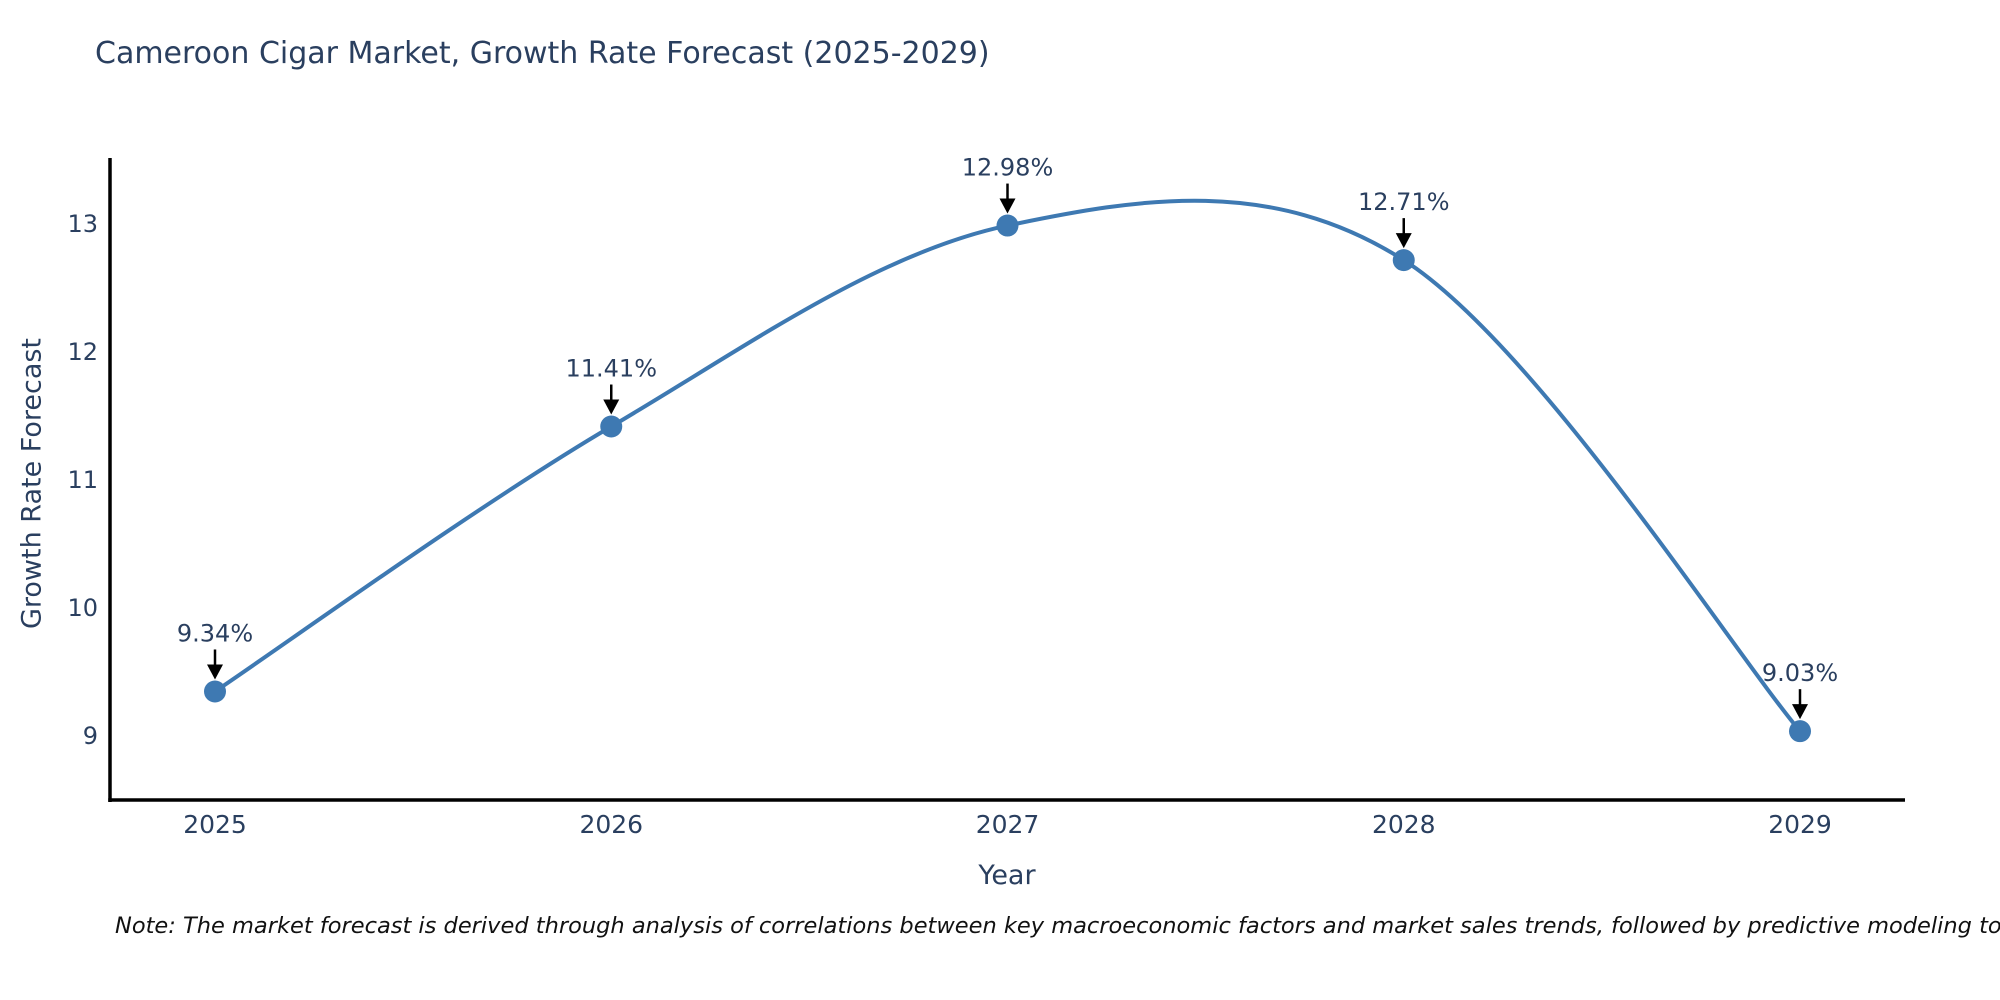 This screenshot has width=2000, height=1000. What do you see at coordinates (215, 633) in the screenshot?
I see `point-value-label: 9.34%` at bounding box center [215, 633].